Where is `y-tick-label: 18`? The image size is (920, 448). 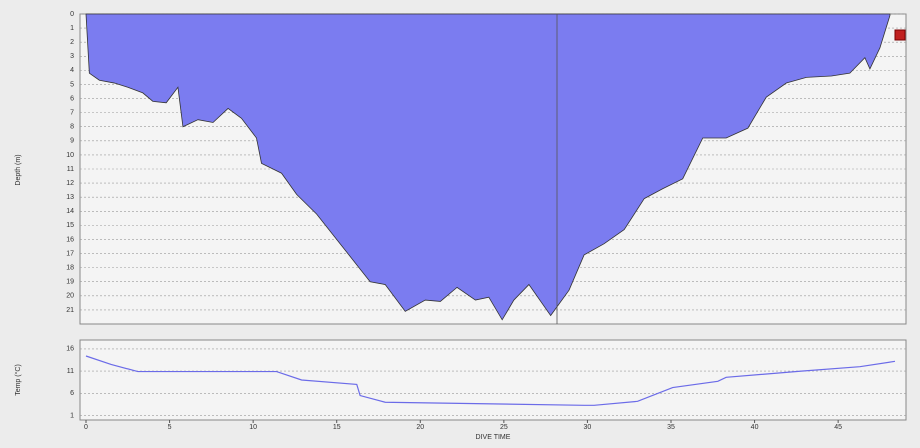
y-tick-label: 18 is located at coordinates (70, 267).